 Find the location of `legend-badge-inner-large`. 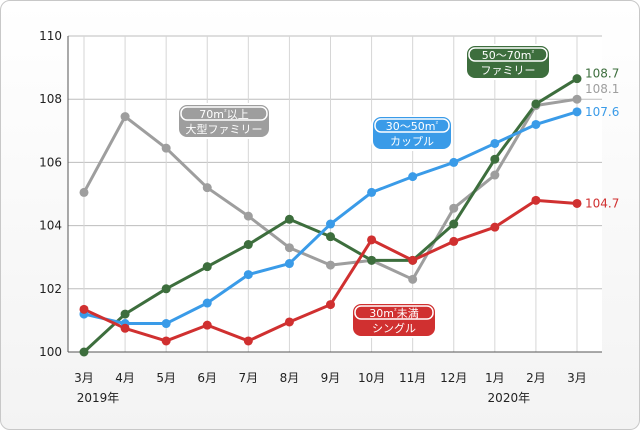

legend-badge-inner-large is located at coordinates (224, 113).